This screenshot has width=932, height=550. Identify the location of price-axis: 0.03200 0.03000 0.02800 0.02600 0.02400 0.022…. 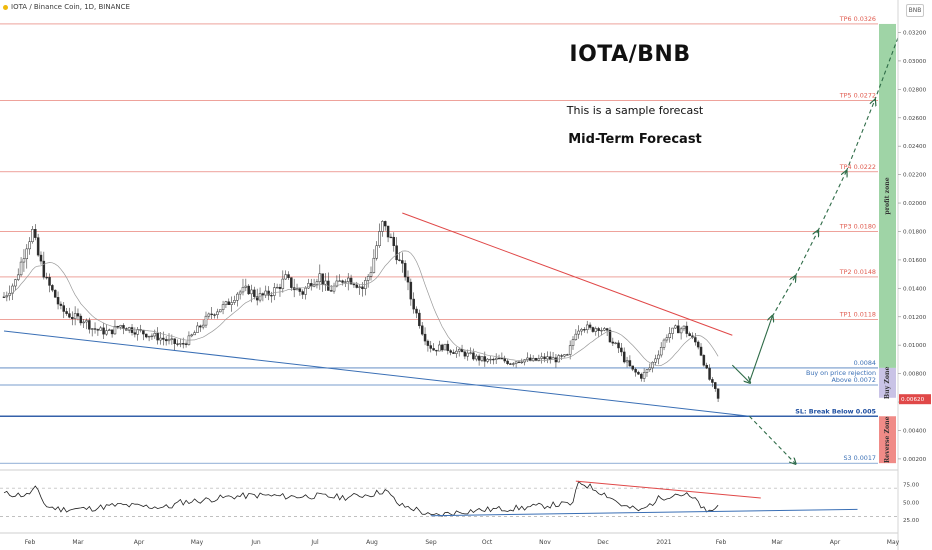
(914, 275).